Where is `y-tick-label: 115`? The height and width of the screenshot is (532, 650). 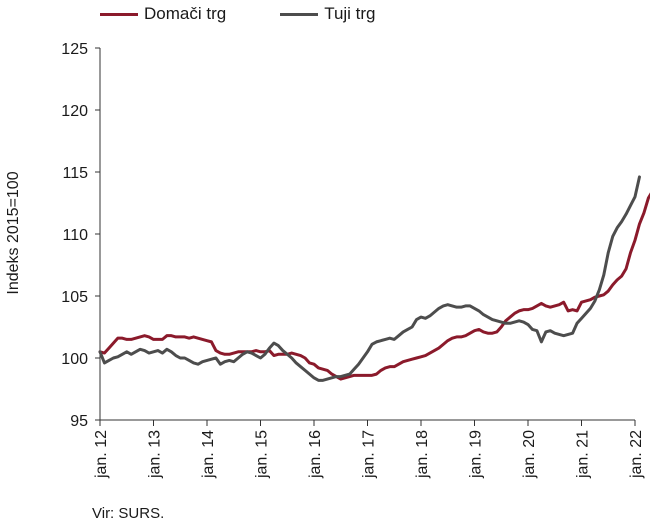 y-tick-label: 115 is located at coordinates (75, 173).